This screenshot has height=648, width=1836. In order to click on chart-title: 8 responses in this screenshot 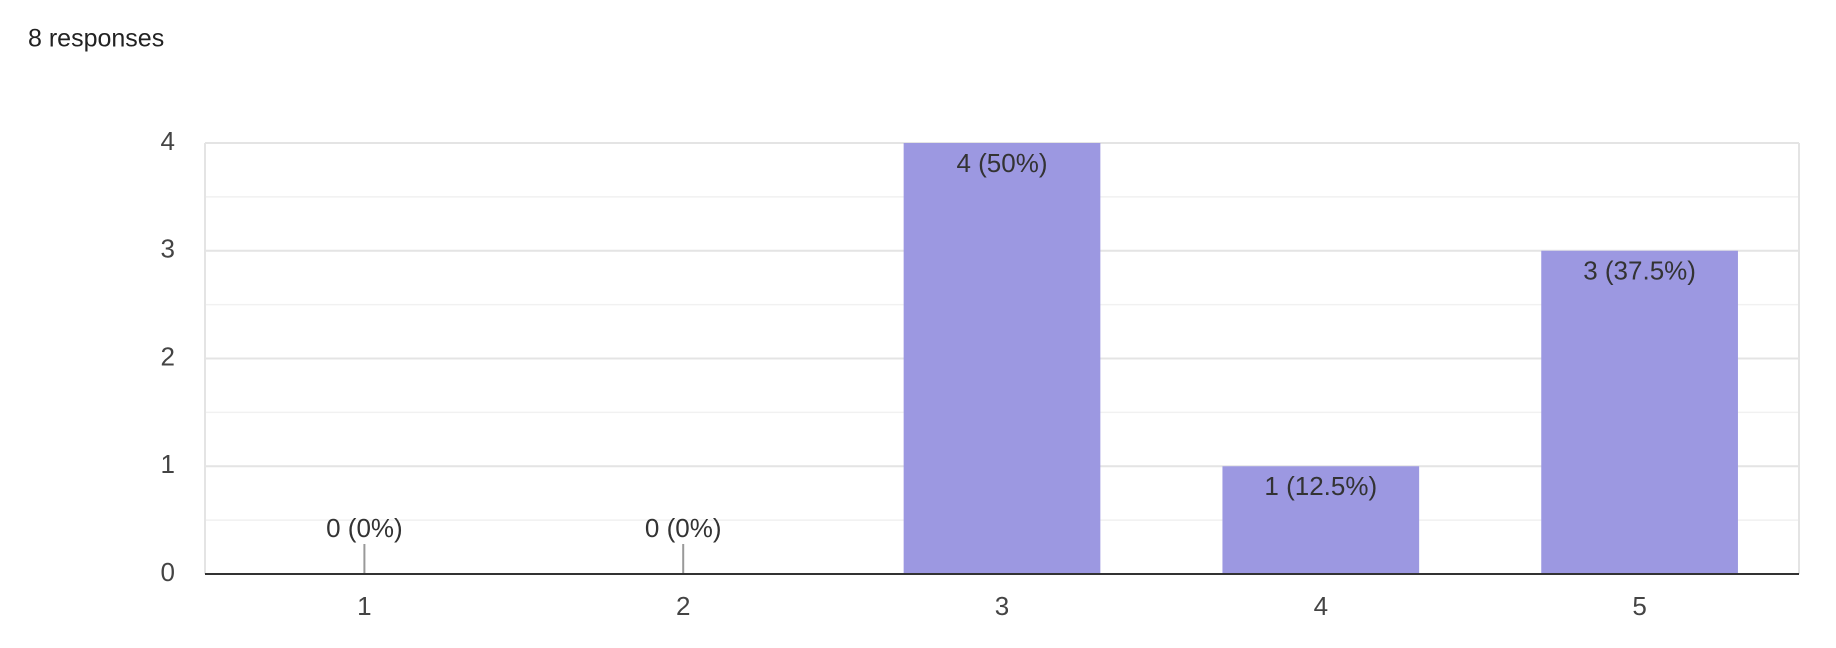, I will do `click(96, 39)`.